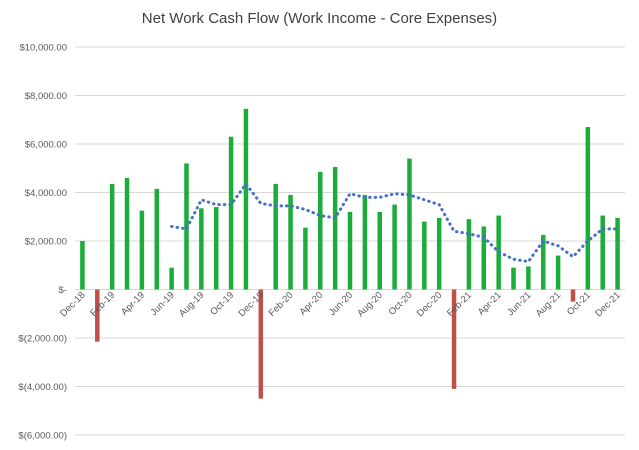 The width and height of the screenshot is (639, 450). What do you see at coordinates (281, 304) in the screenshot?
I see `x-tick-label: Feb-20` at bounding box center [281, 304].